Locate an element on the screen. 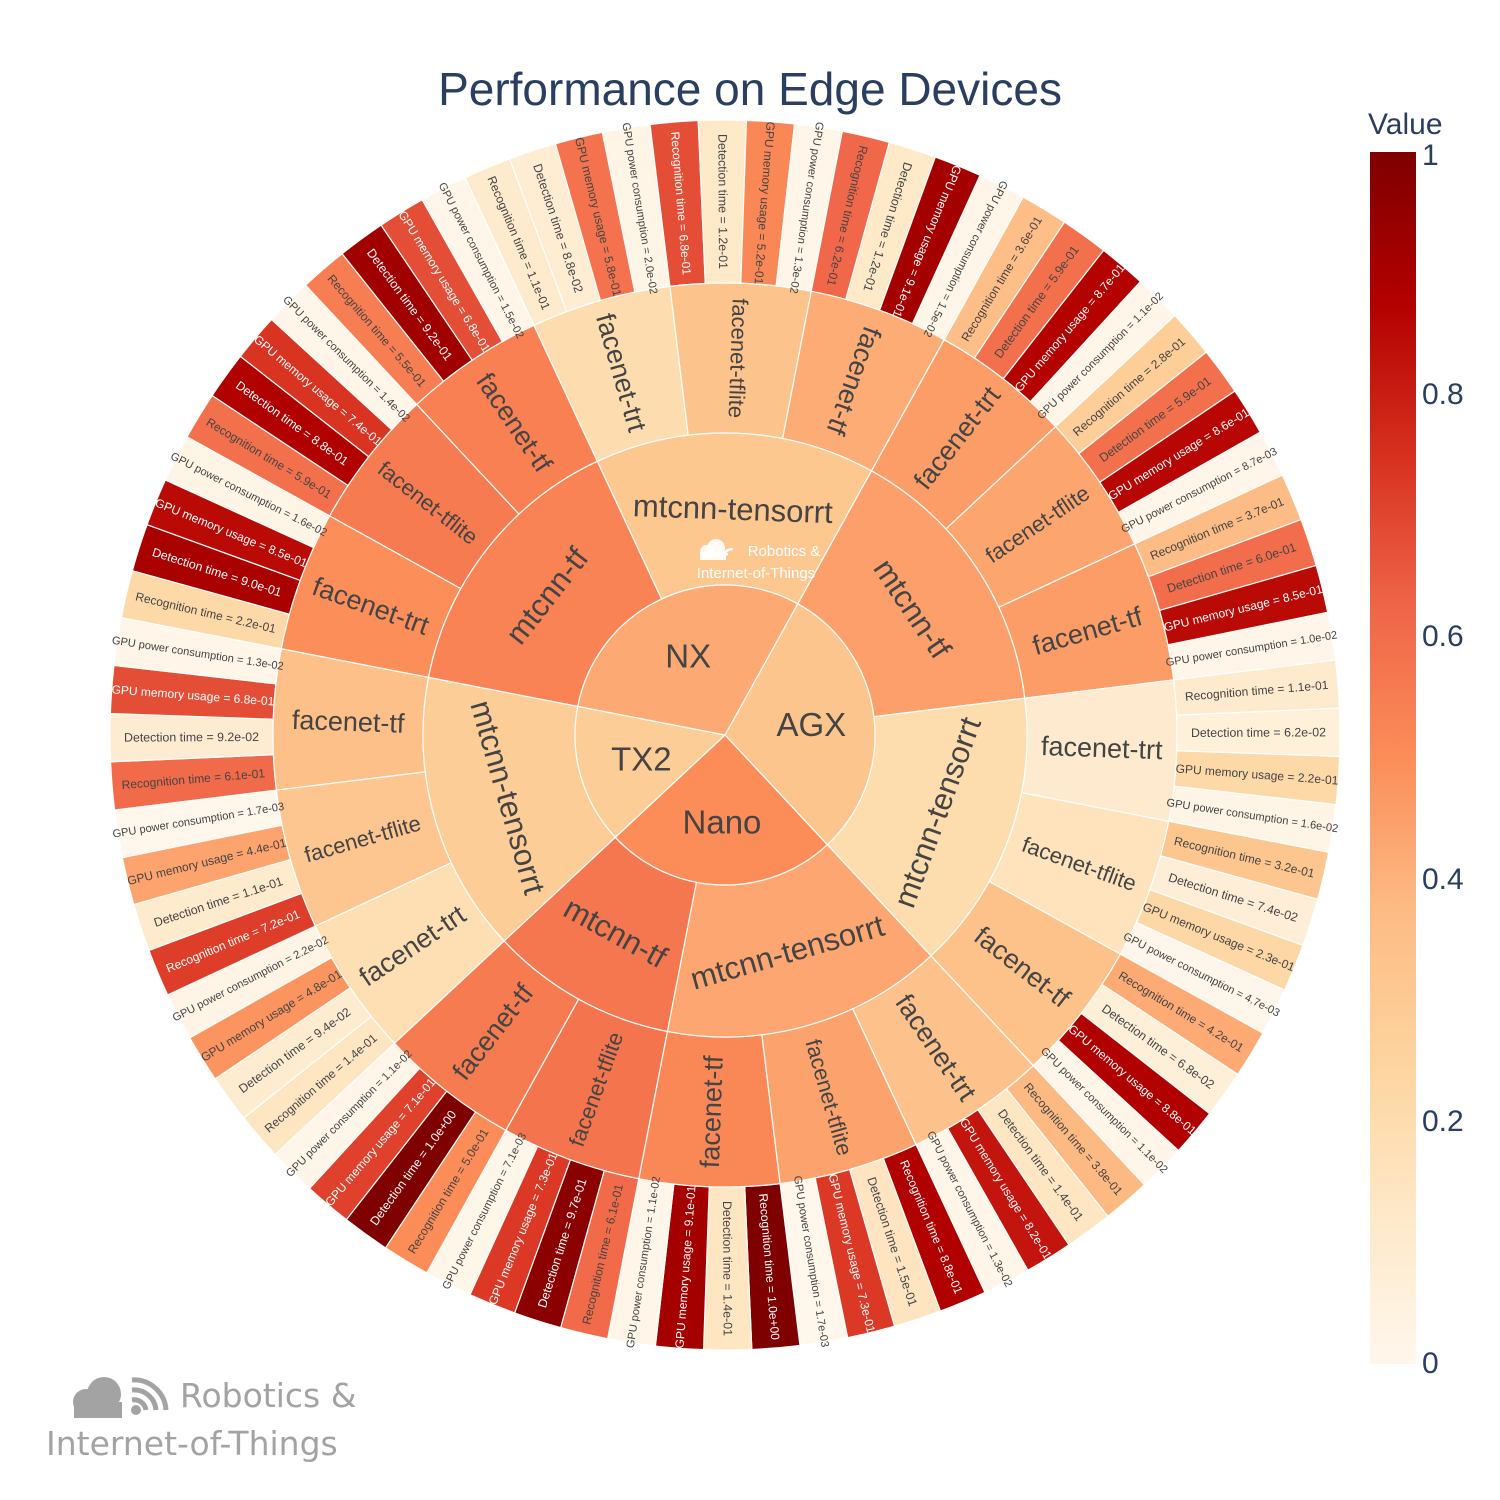 Image resolution: width=1500 pixels, height=1500 pixels. detector-label: mtcnn-tensorrt is located at coordinates (732, 509).